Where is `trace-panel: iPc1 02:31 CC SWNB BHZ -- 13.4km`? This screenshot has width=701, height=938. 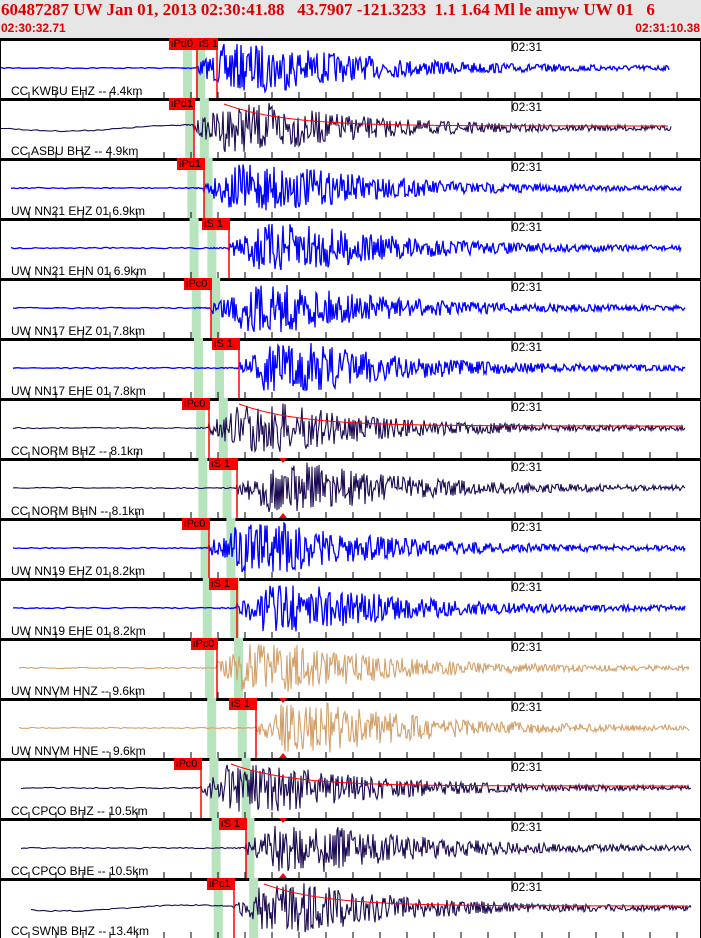 trace-panel: iPc1 02:31 CC SWNB BHZ -- 13.4km is located at coordinates (350, 908).